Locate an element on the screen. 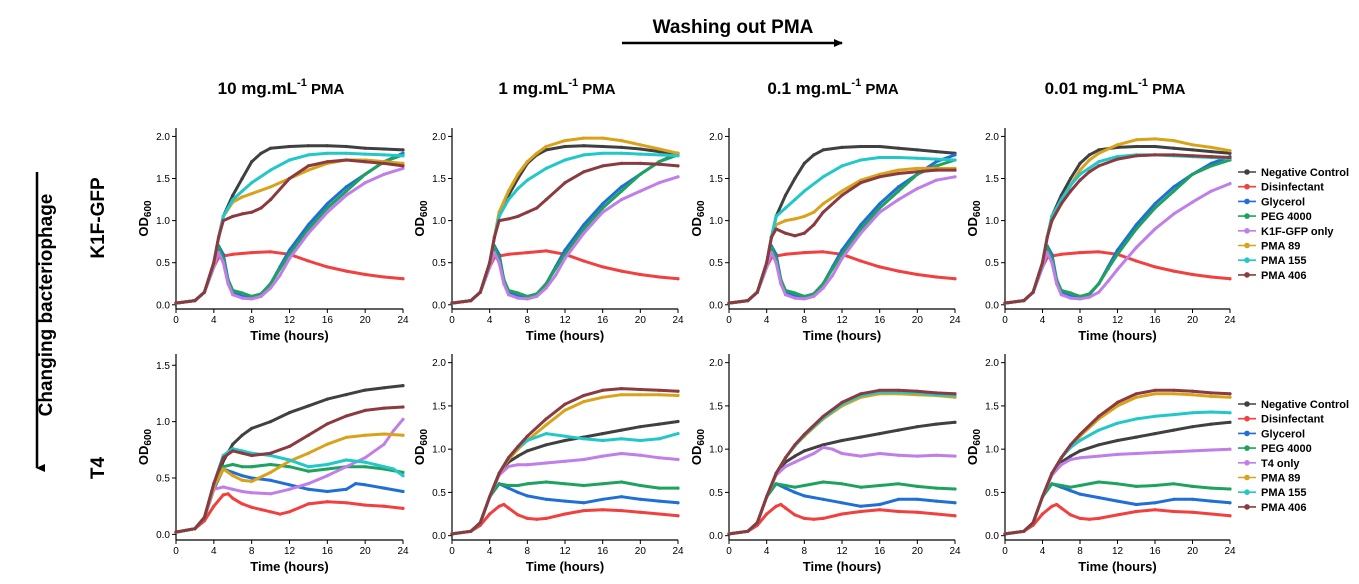 Image resolution: width=1359 pixels, height=584 pixels. x-tick-label: 0 is located at coordinates (1005, 320).